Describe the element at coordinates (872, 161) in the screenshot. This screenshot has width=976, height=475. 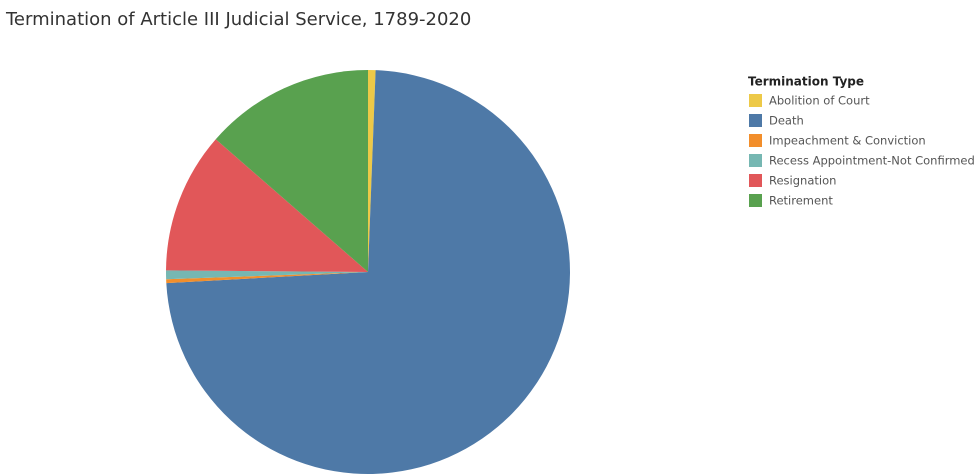
I see `legend-label: Recess Appointment-Not Confirmed` at that location.